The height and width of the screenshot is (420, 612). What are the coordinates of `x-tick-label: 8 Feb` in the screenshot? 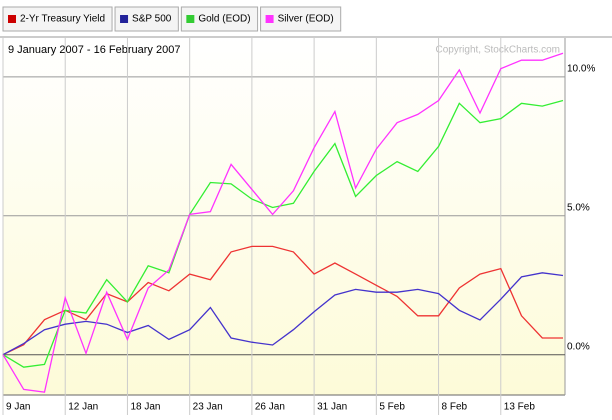 It's located at (455, 407).